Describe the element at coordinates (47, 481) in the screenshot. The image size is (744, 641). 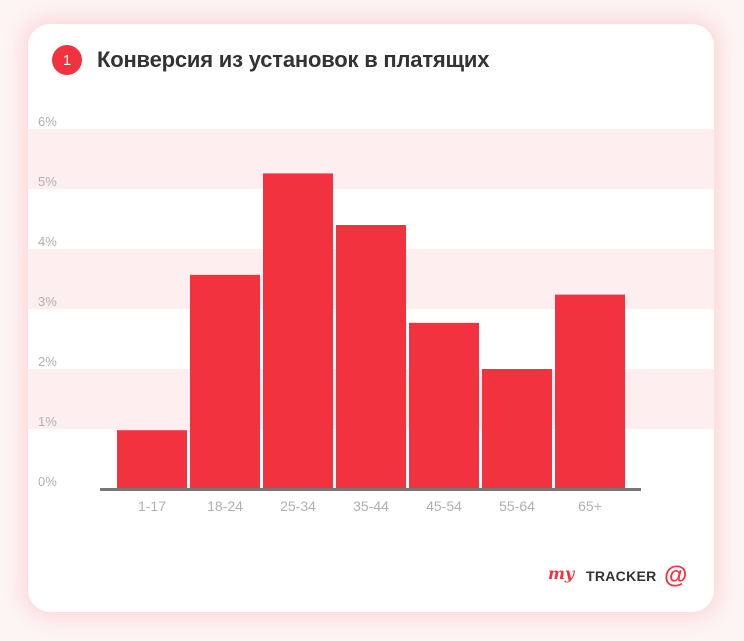
I see `y-tick-label: 0%` at that location.